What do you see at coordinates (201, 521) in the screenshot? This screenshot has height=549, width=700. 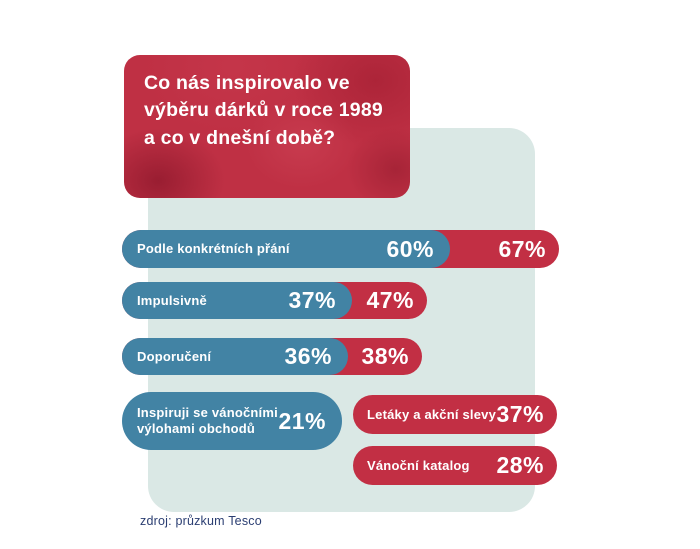 I see `source-note: zdroj: průzkum Tesco` at bounding box center [201, 521].